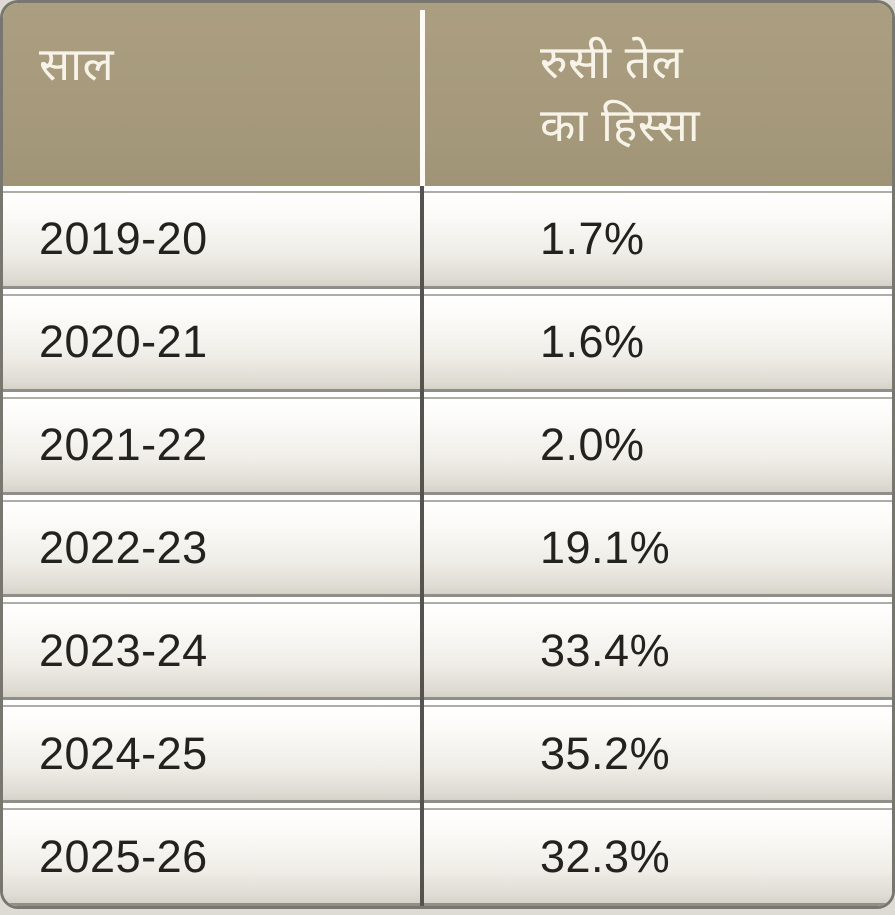  Describe the element at coordinates (605, 650) in the screenshot. I see `share-cell: 33.4%` at that location.